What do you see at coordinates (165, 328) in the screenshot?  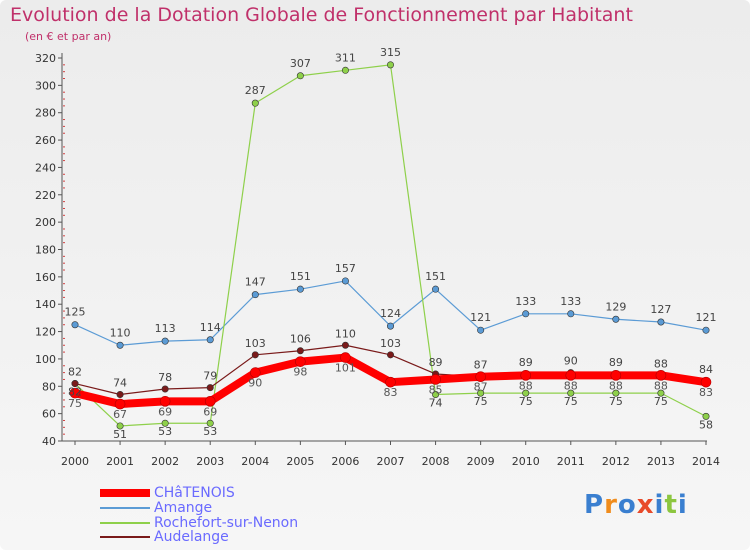 I see `data-label: 113` at bounding box center [165, 328].